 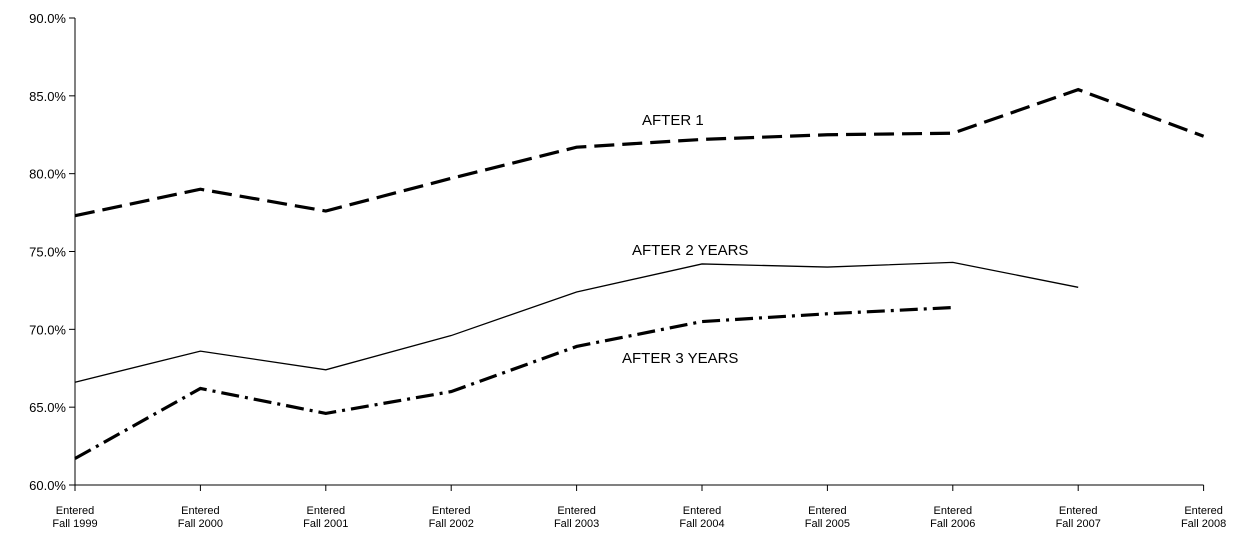 What do you see at coordinates (690, 250) in the screenshot?
I see `series-label-2: AFTER 2 YEARS` at bounding box center [690, 250].